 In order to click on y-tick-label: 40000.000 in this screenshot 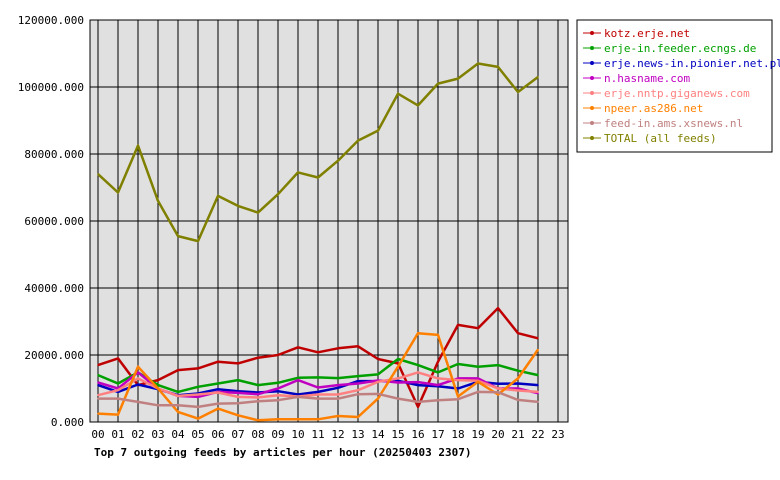, I will do `click(54, 288)`.